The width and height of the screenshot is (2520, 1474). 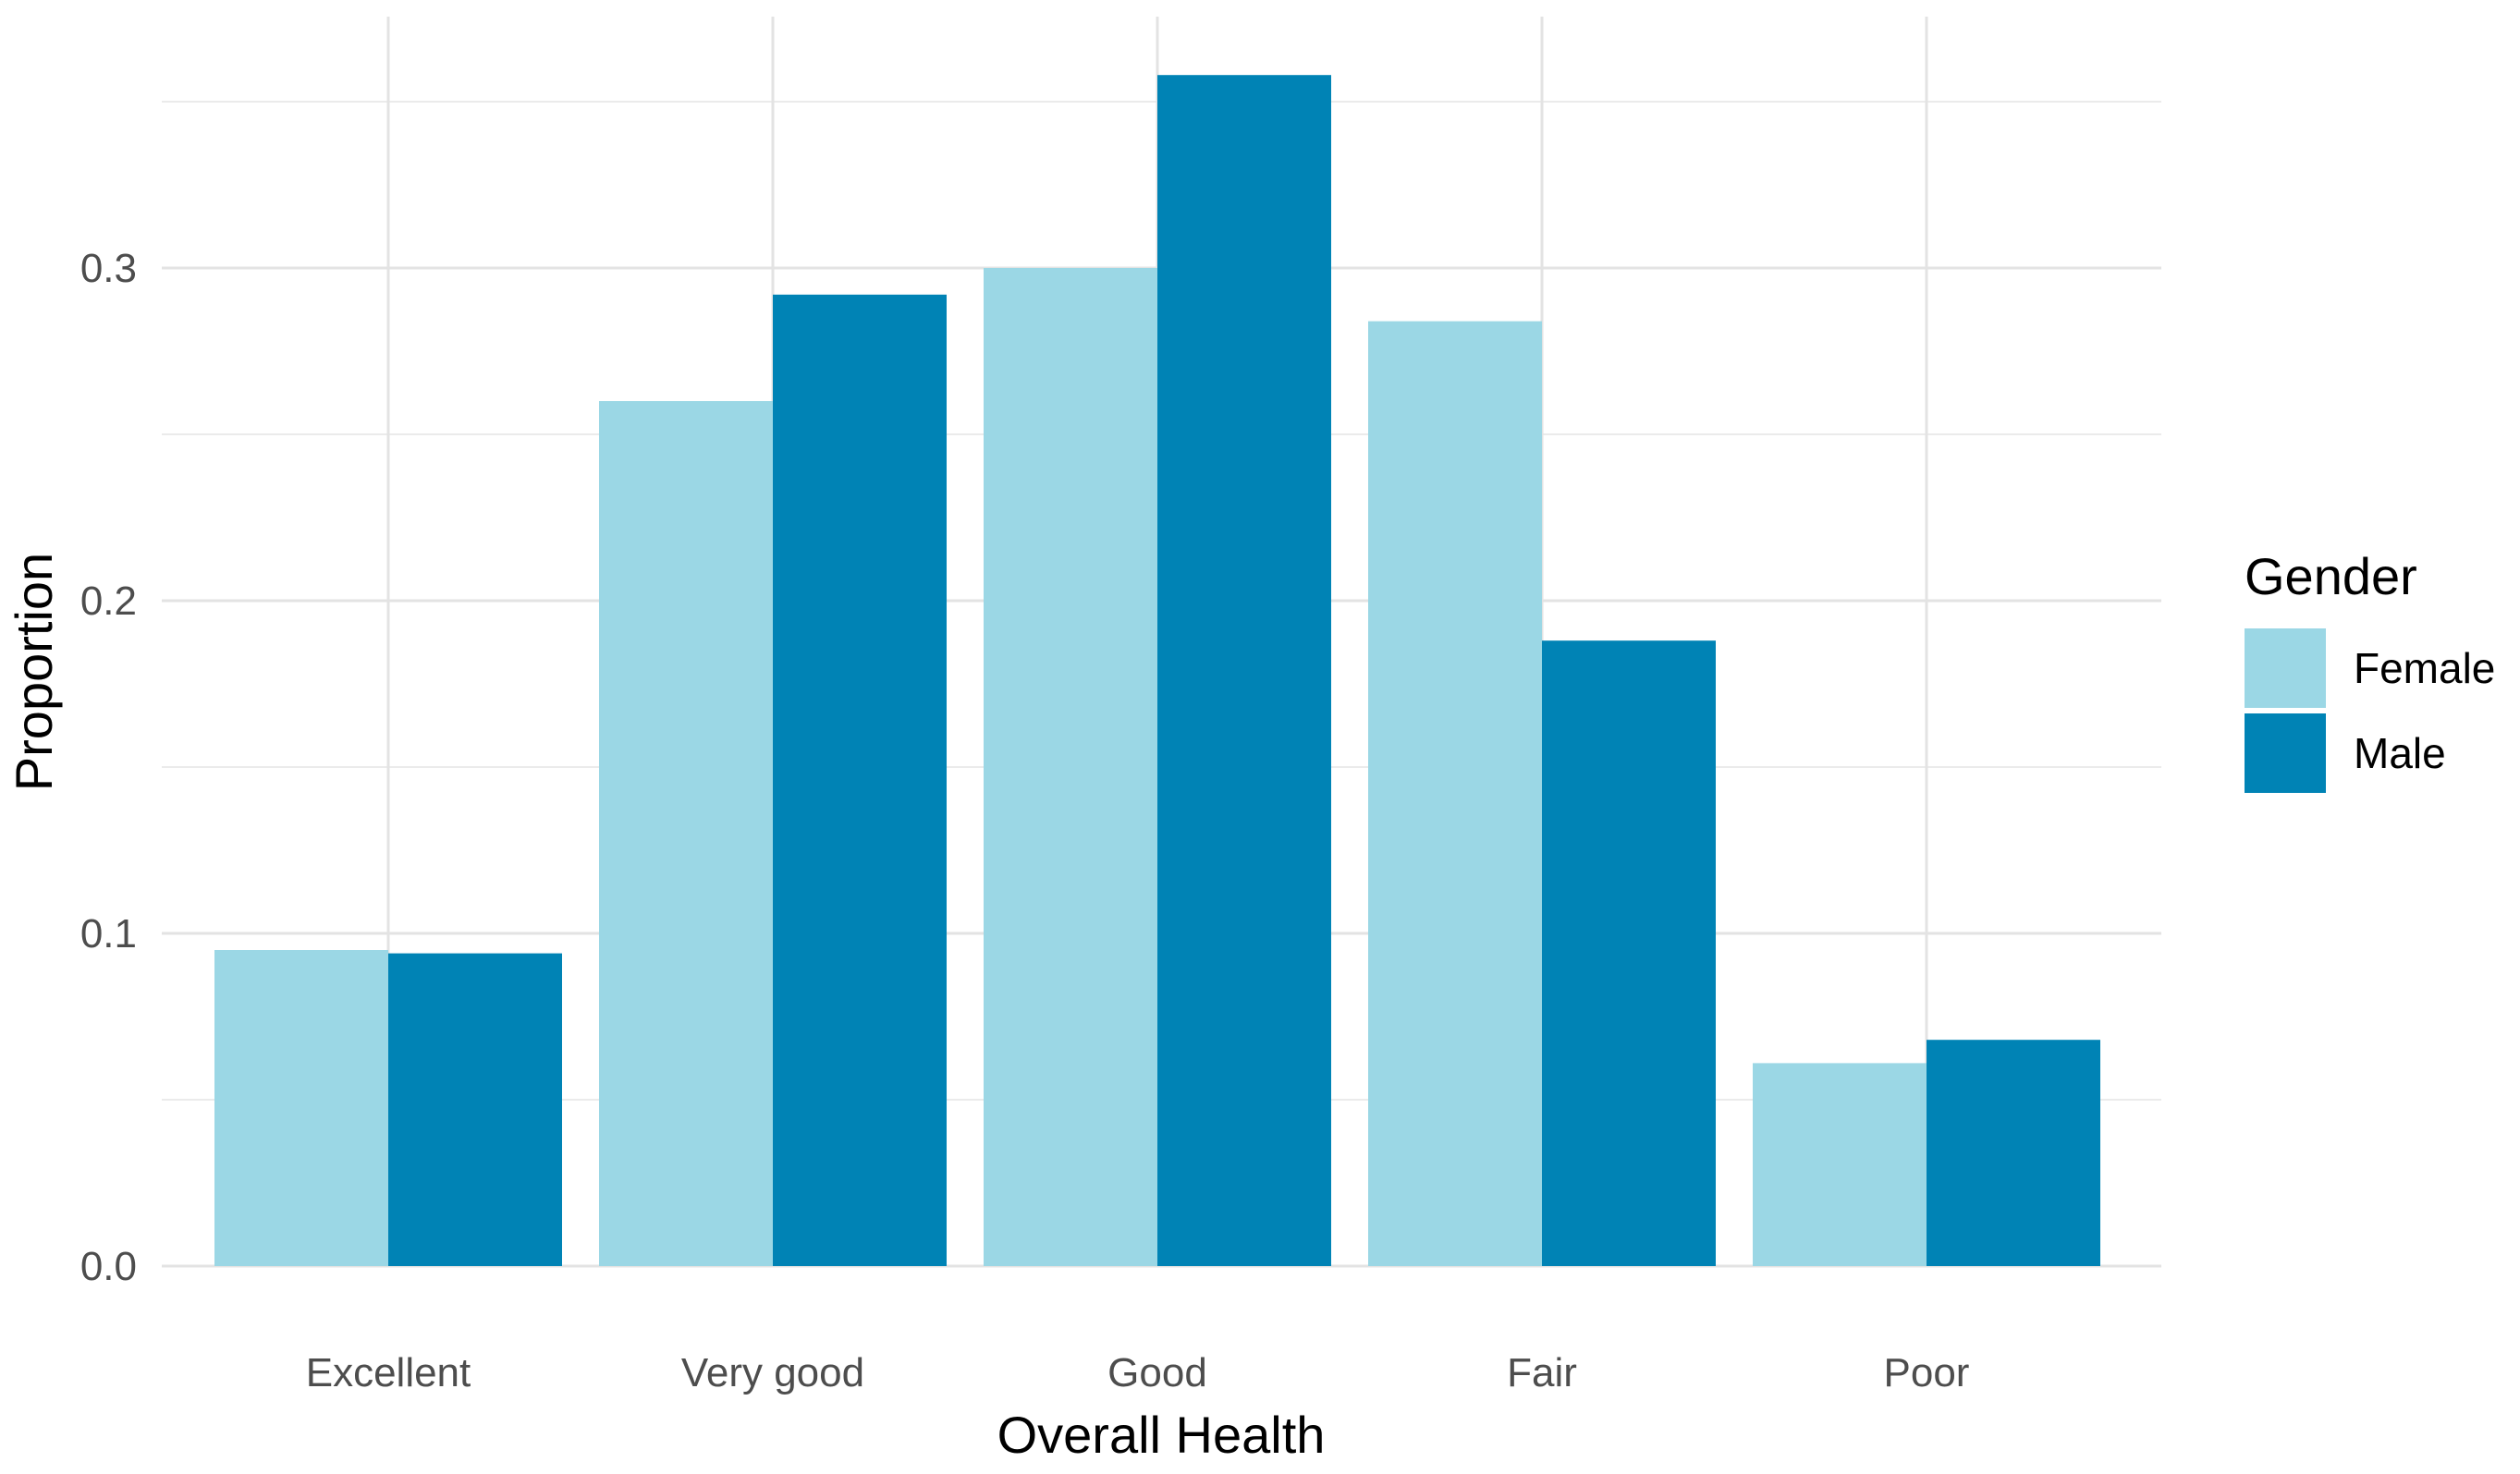 What do you see at coordinates (2370, 710) in the screenshot?
I see `legend-items: Female Male` at bounding box center [2370, 710].